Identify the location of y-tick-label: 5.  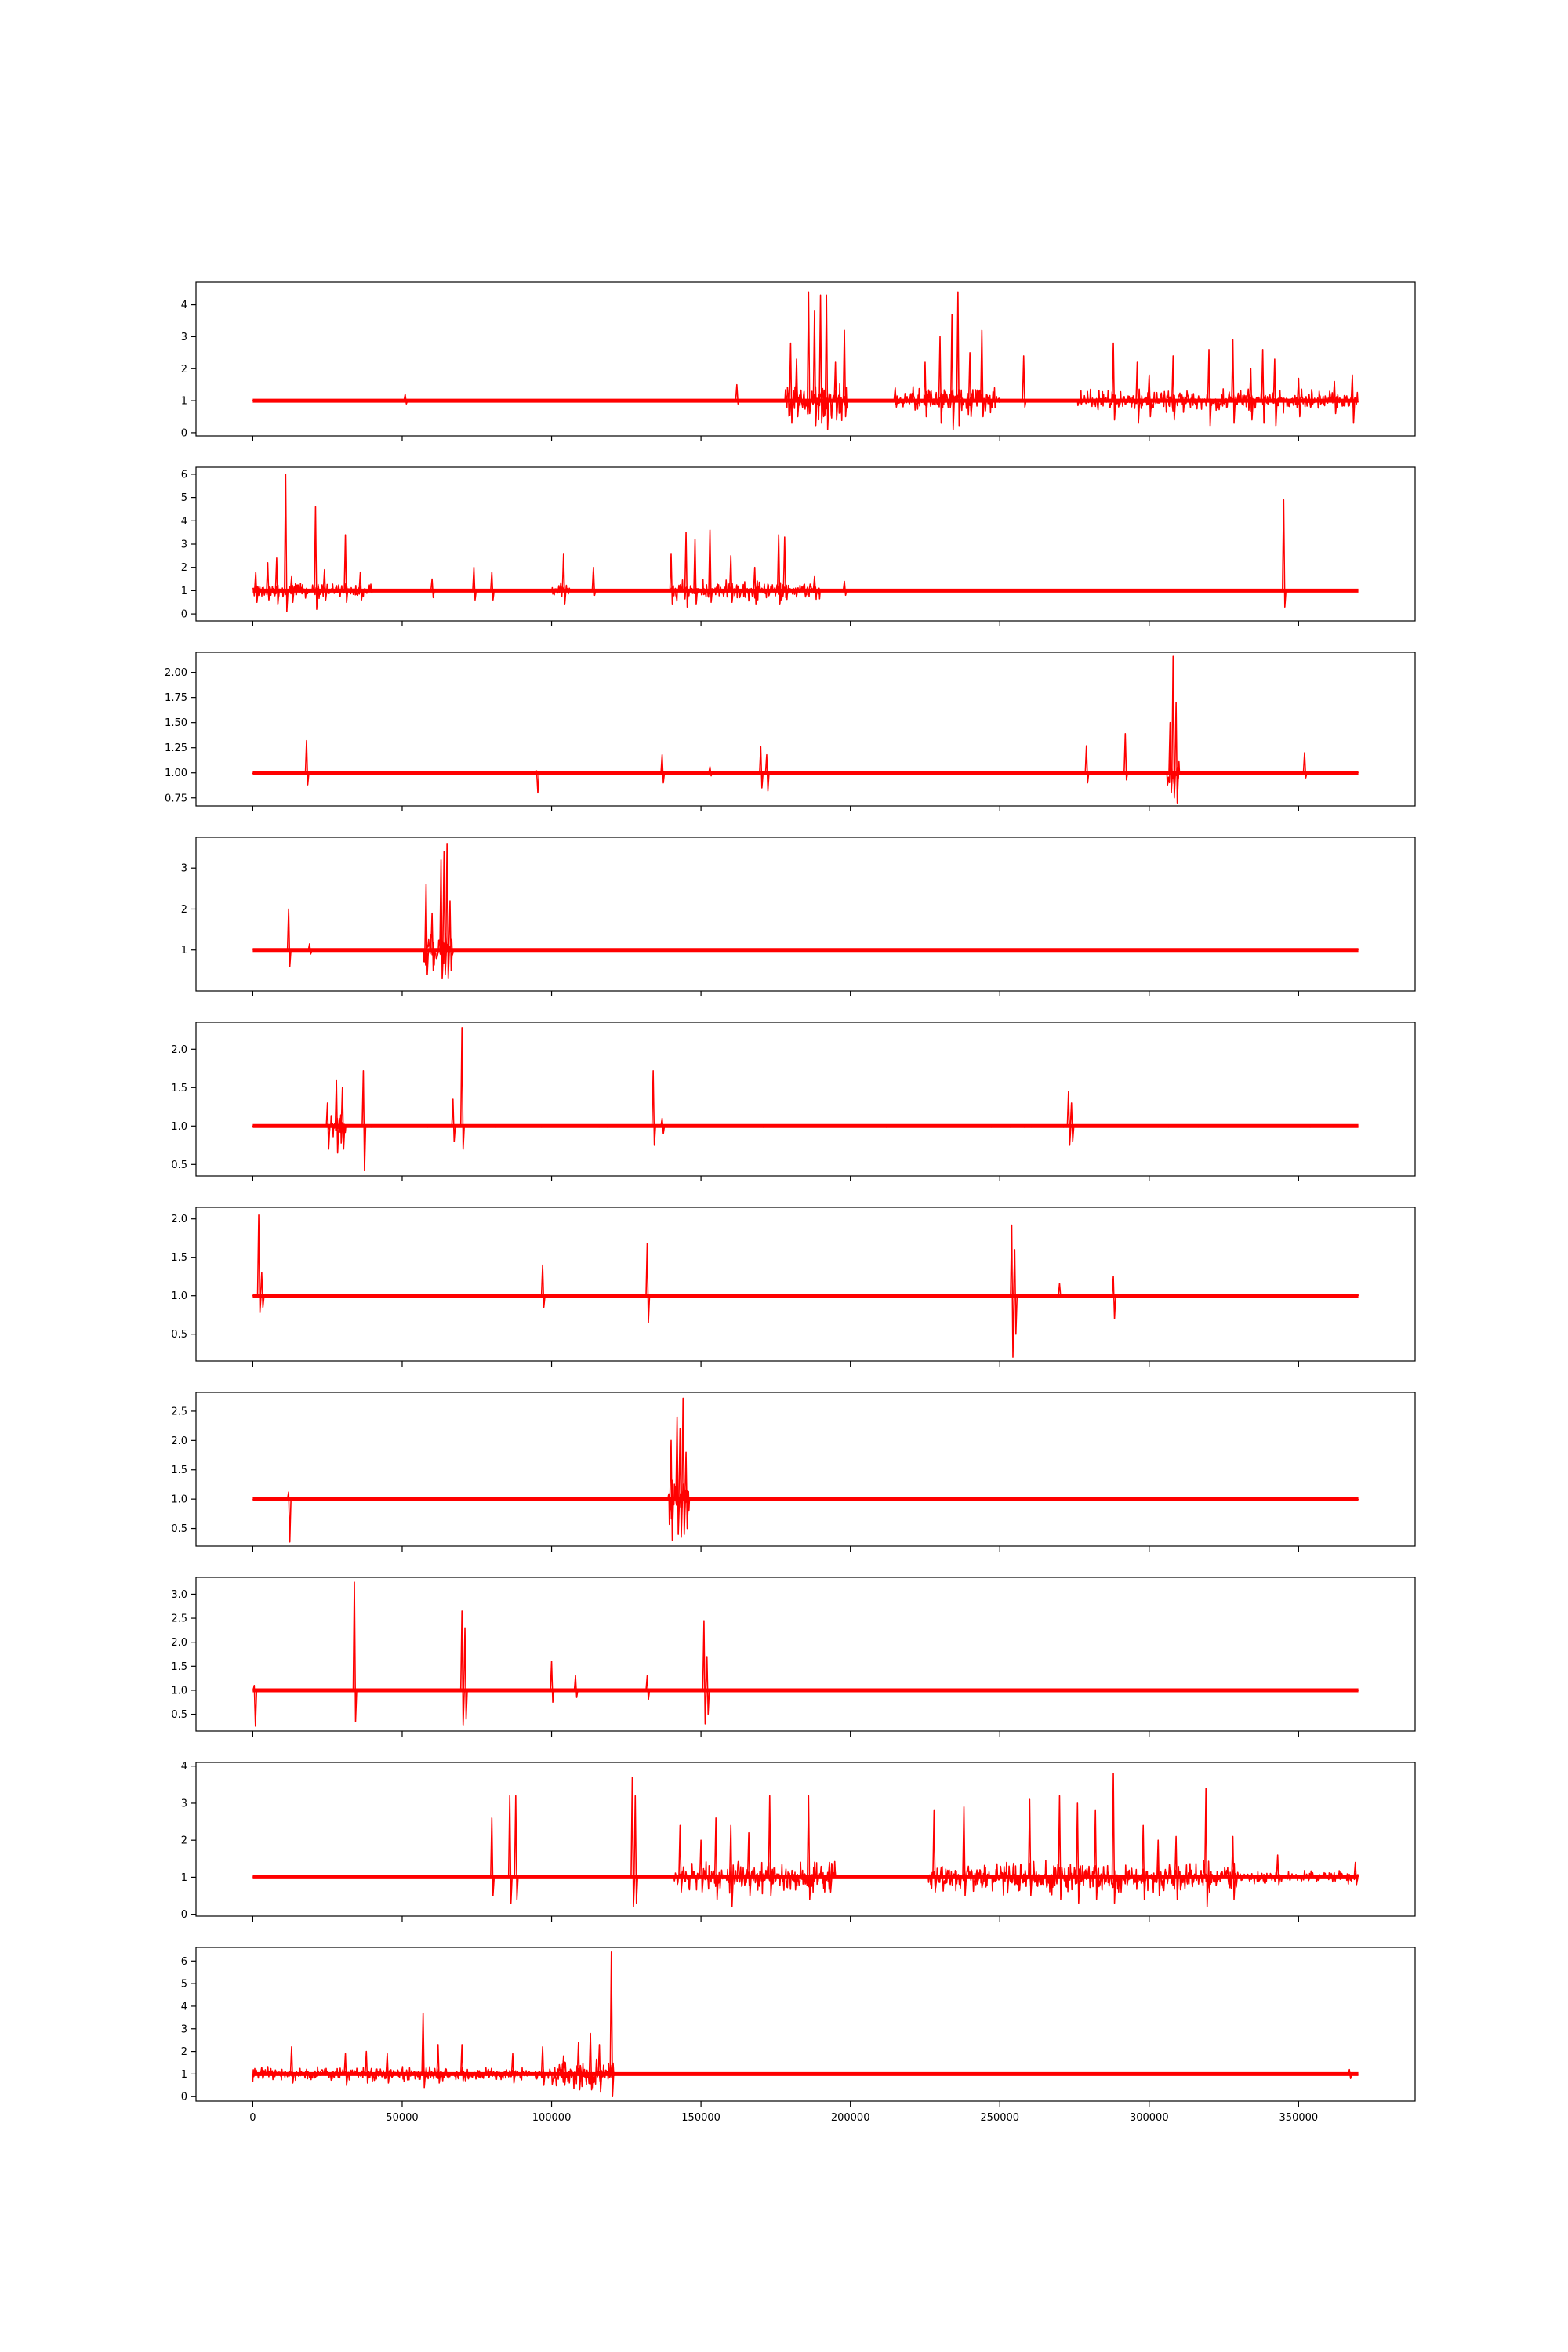
(184, 498).